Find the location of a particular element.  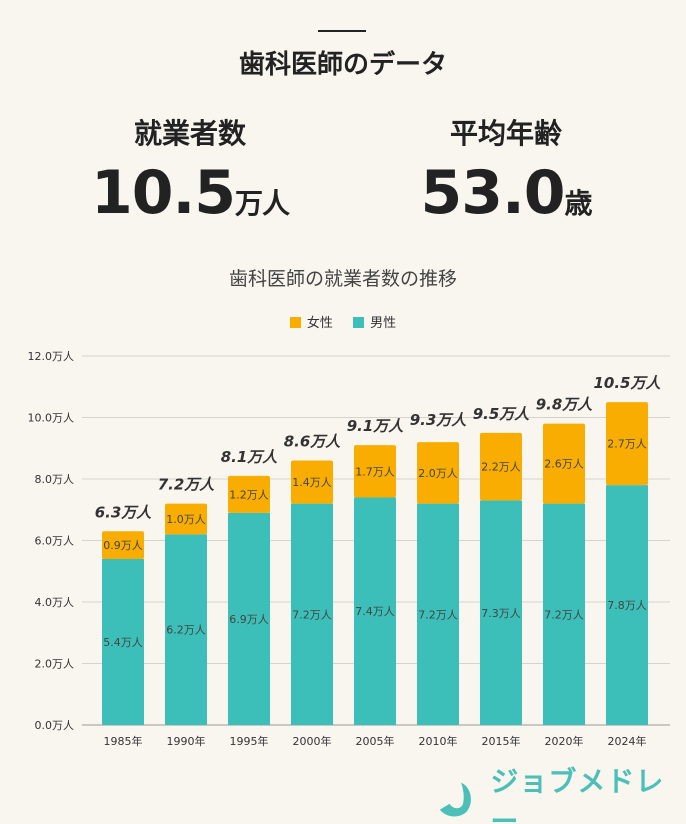

x-tick-label: 2010年 is located at coordinates (438, 741).